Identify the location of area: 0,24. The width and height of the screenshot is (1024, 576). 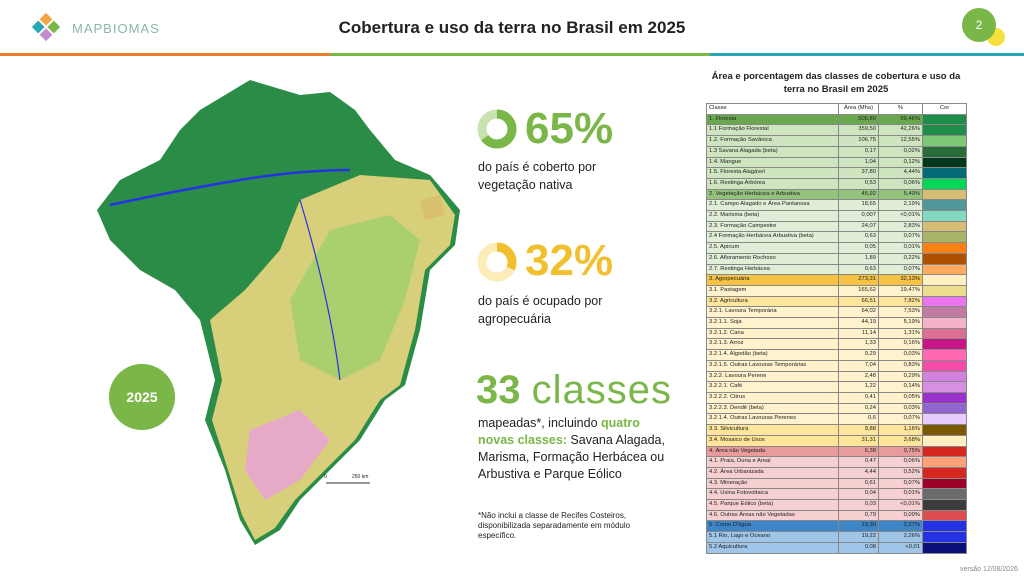
(858, 408).